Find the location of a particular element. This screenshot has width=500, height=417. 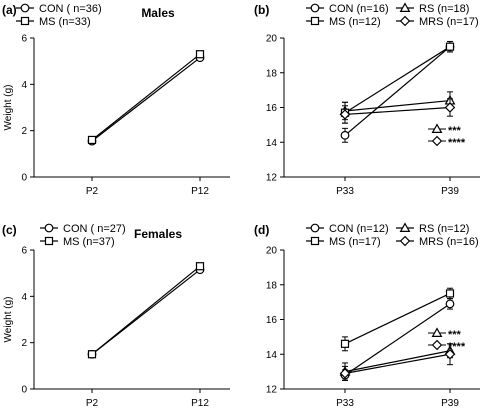

data-point-circle is located at coordinates (450, 304).